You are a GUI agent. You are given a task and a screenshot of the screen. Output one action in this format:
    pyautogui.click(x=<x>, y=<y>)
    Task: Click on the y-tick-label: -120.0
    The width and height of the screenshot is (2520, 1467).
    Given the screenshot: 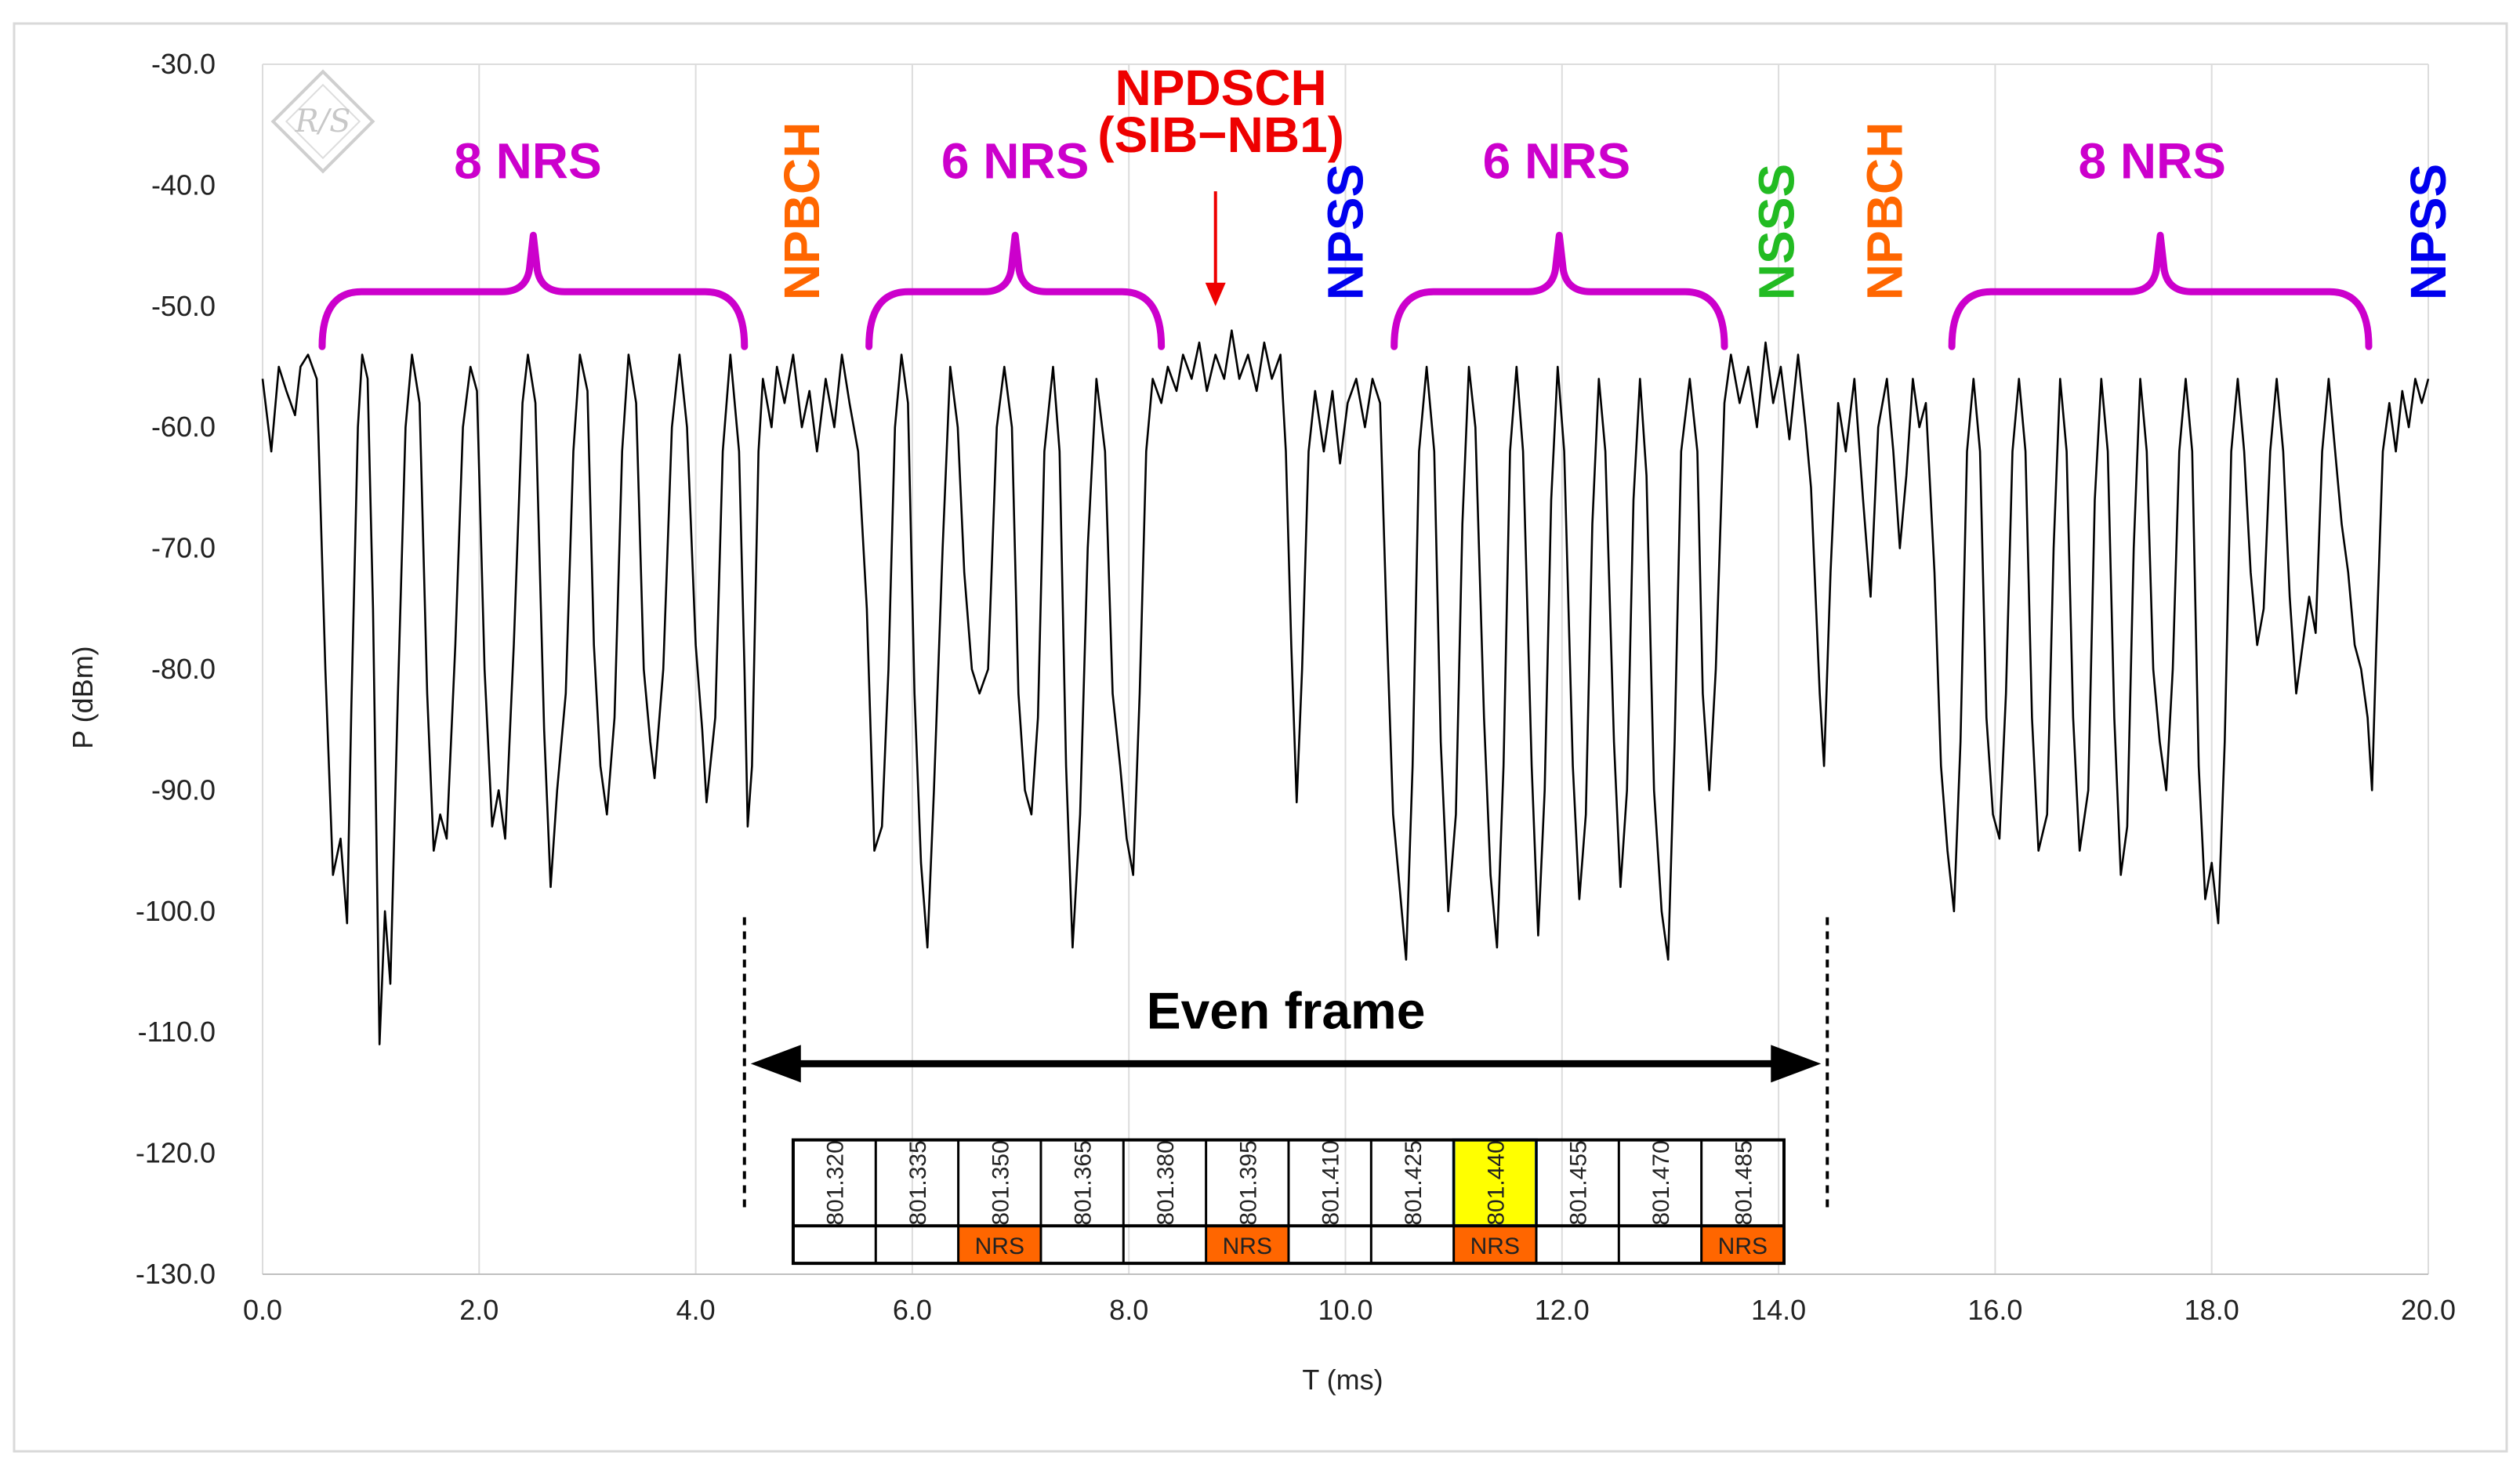 What is the action you would take?
    pyautogui.click(x=176, y=1153)
    